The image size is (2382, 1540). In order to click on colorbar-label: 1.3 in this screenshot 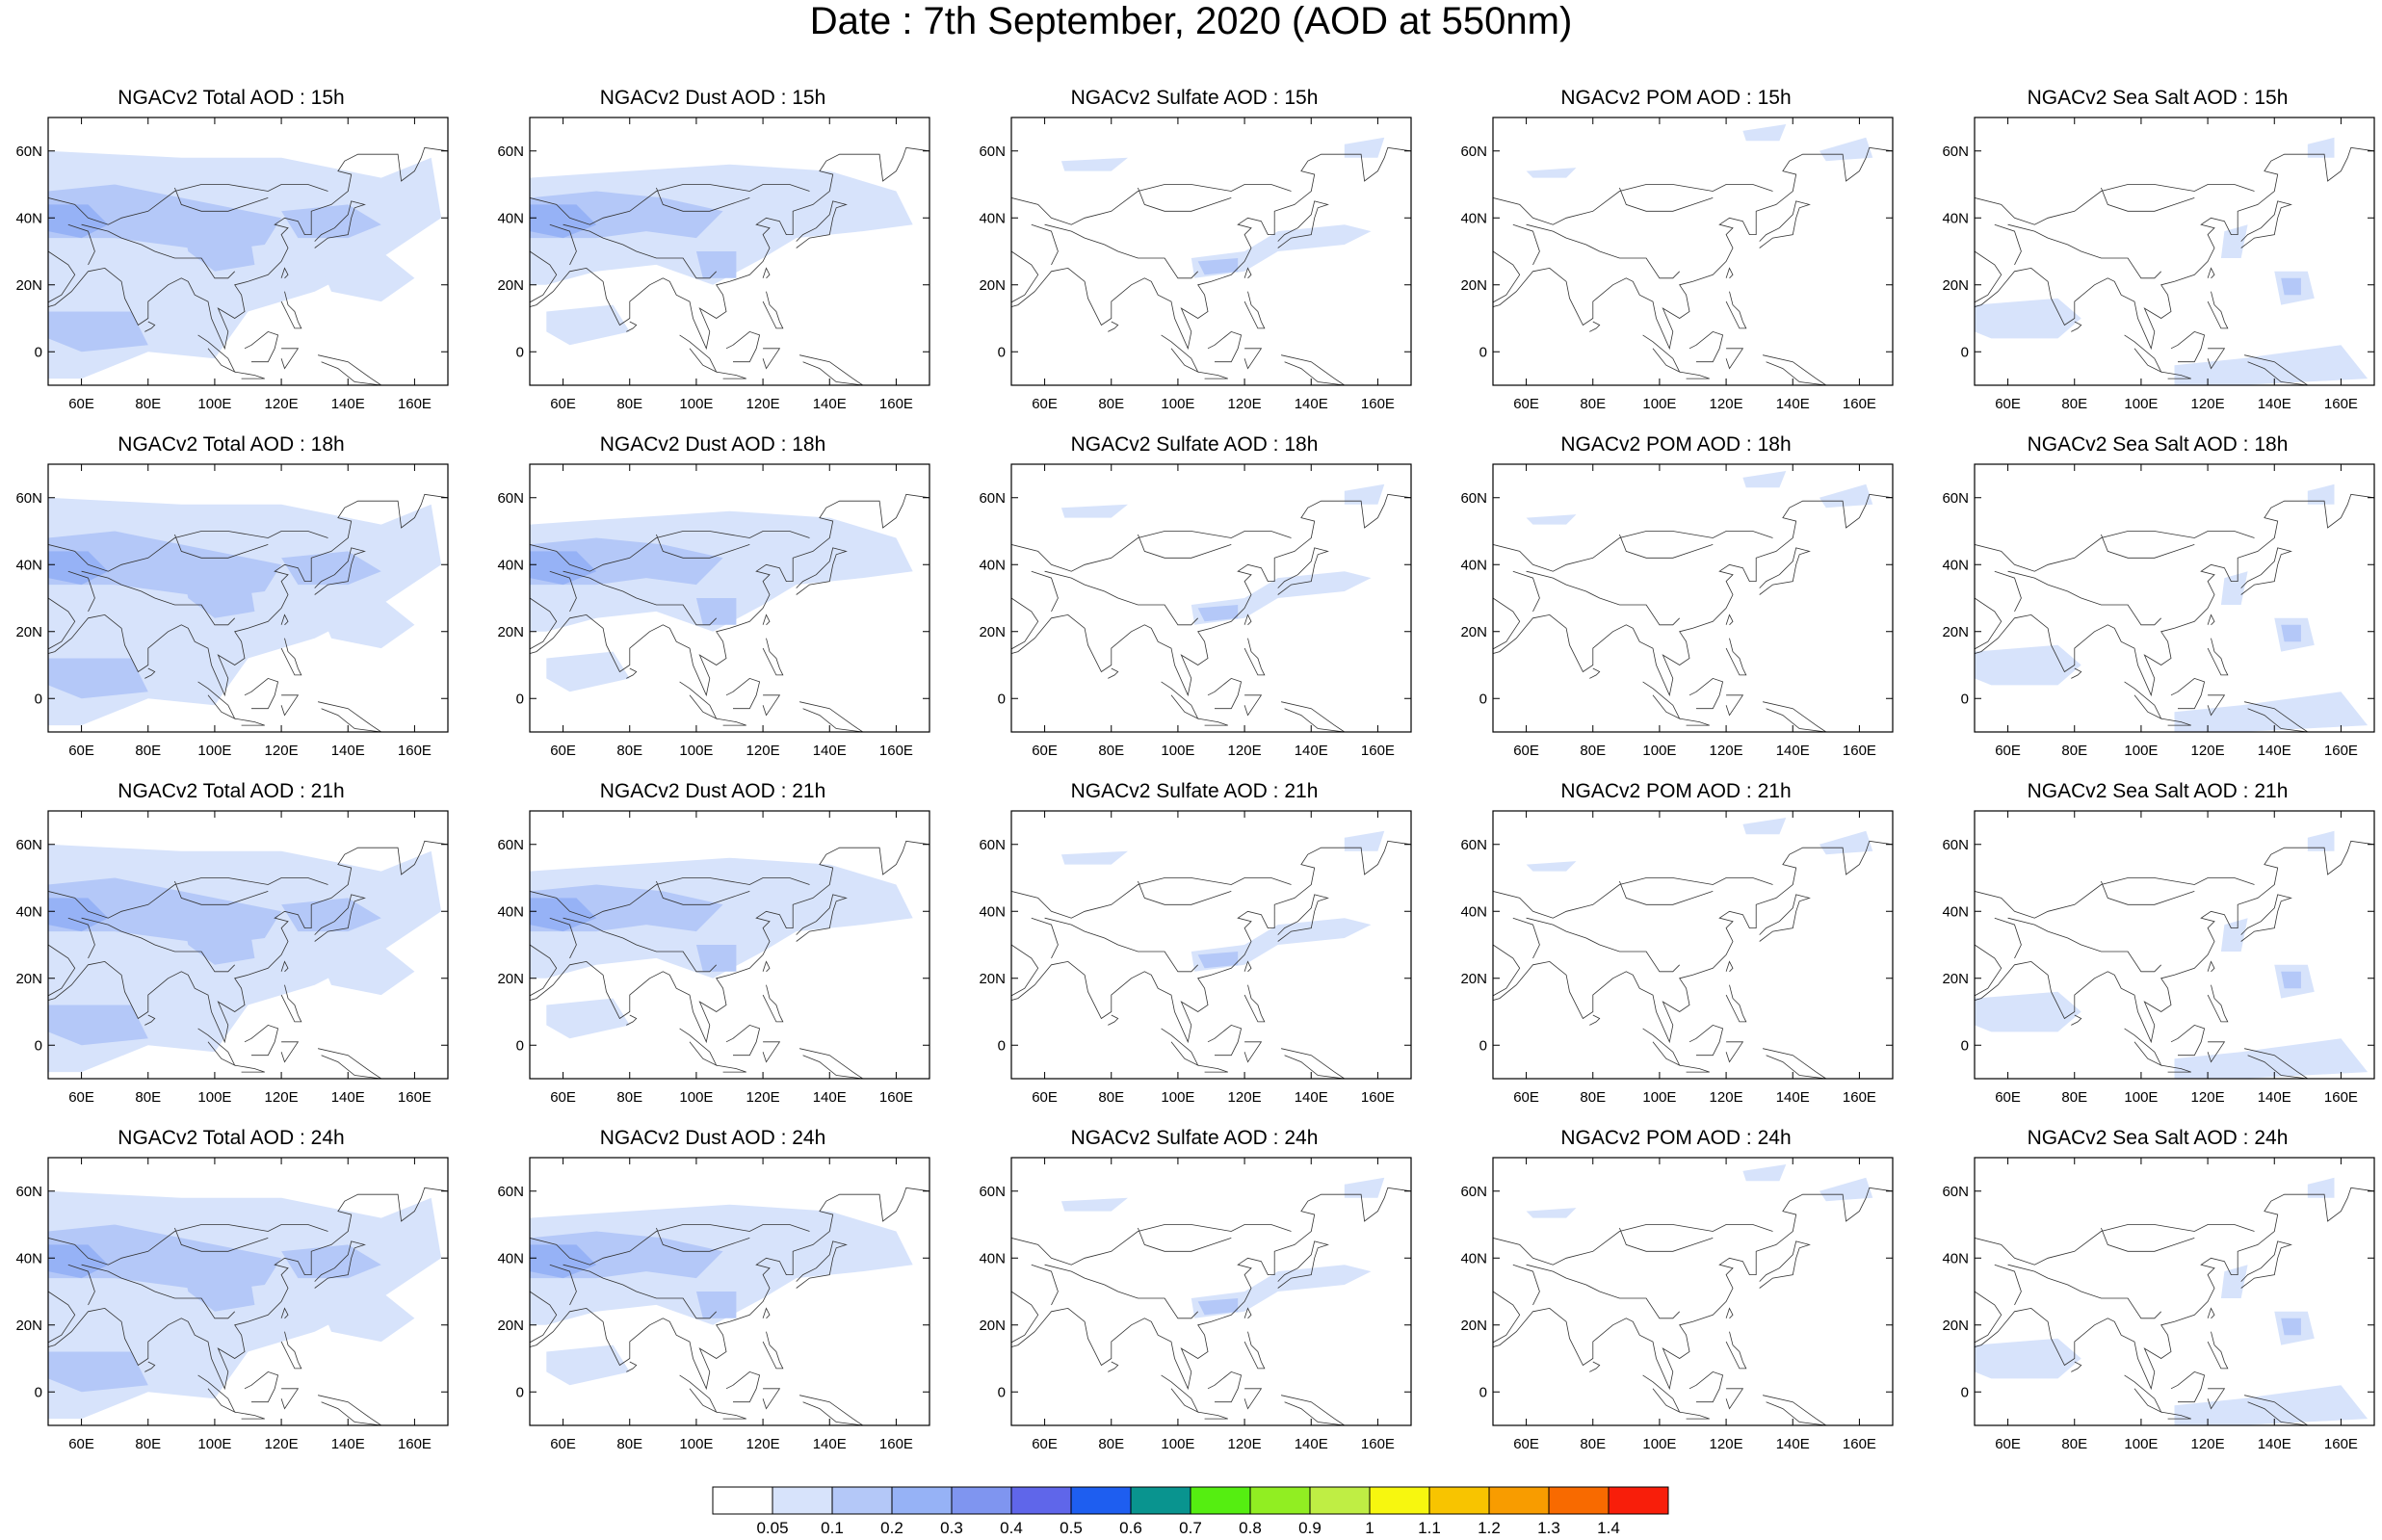, I will do `click(1548, 1528)`.